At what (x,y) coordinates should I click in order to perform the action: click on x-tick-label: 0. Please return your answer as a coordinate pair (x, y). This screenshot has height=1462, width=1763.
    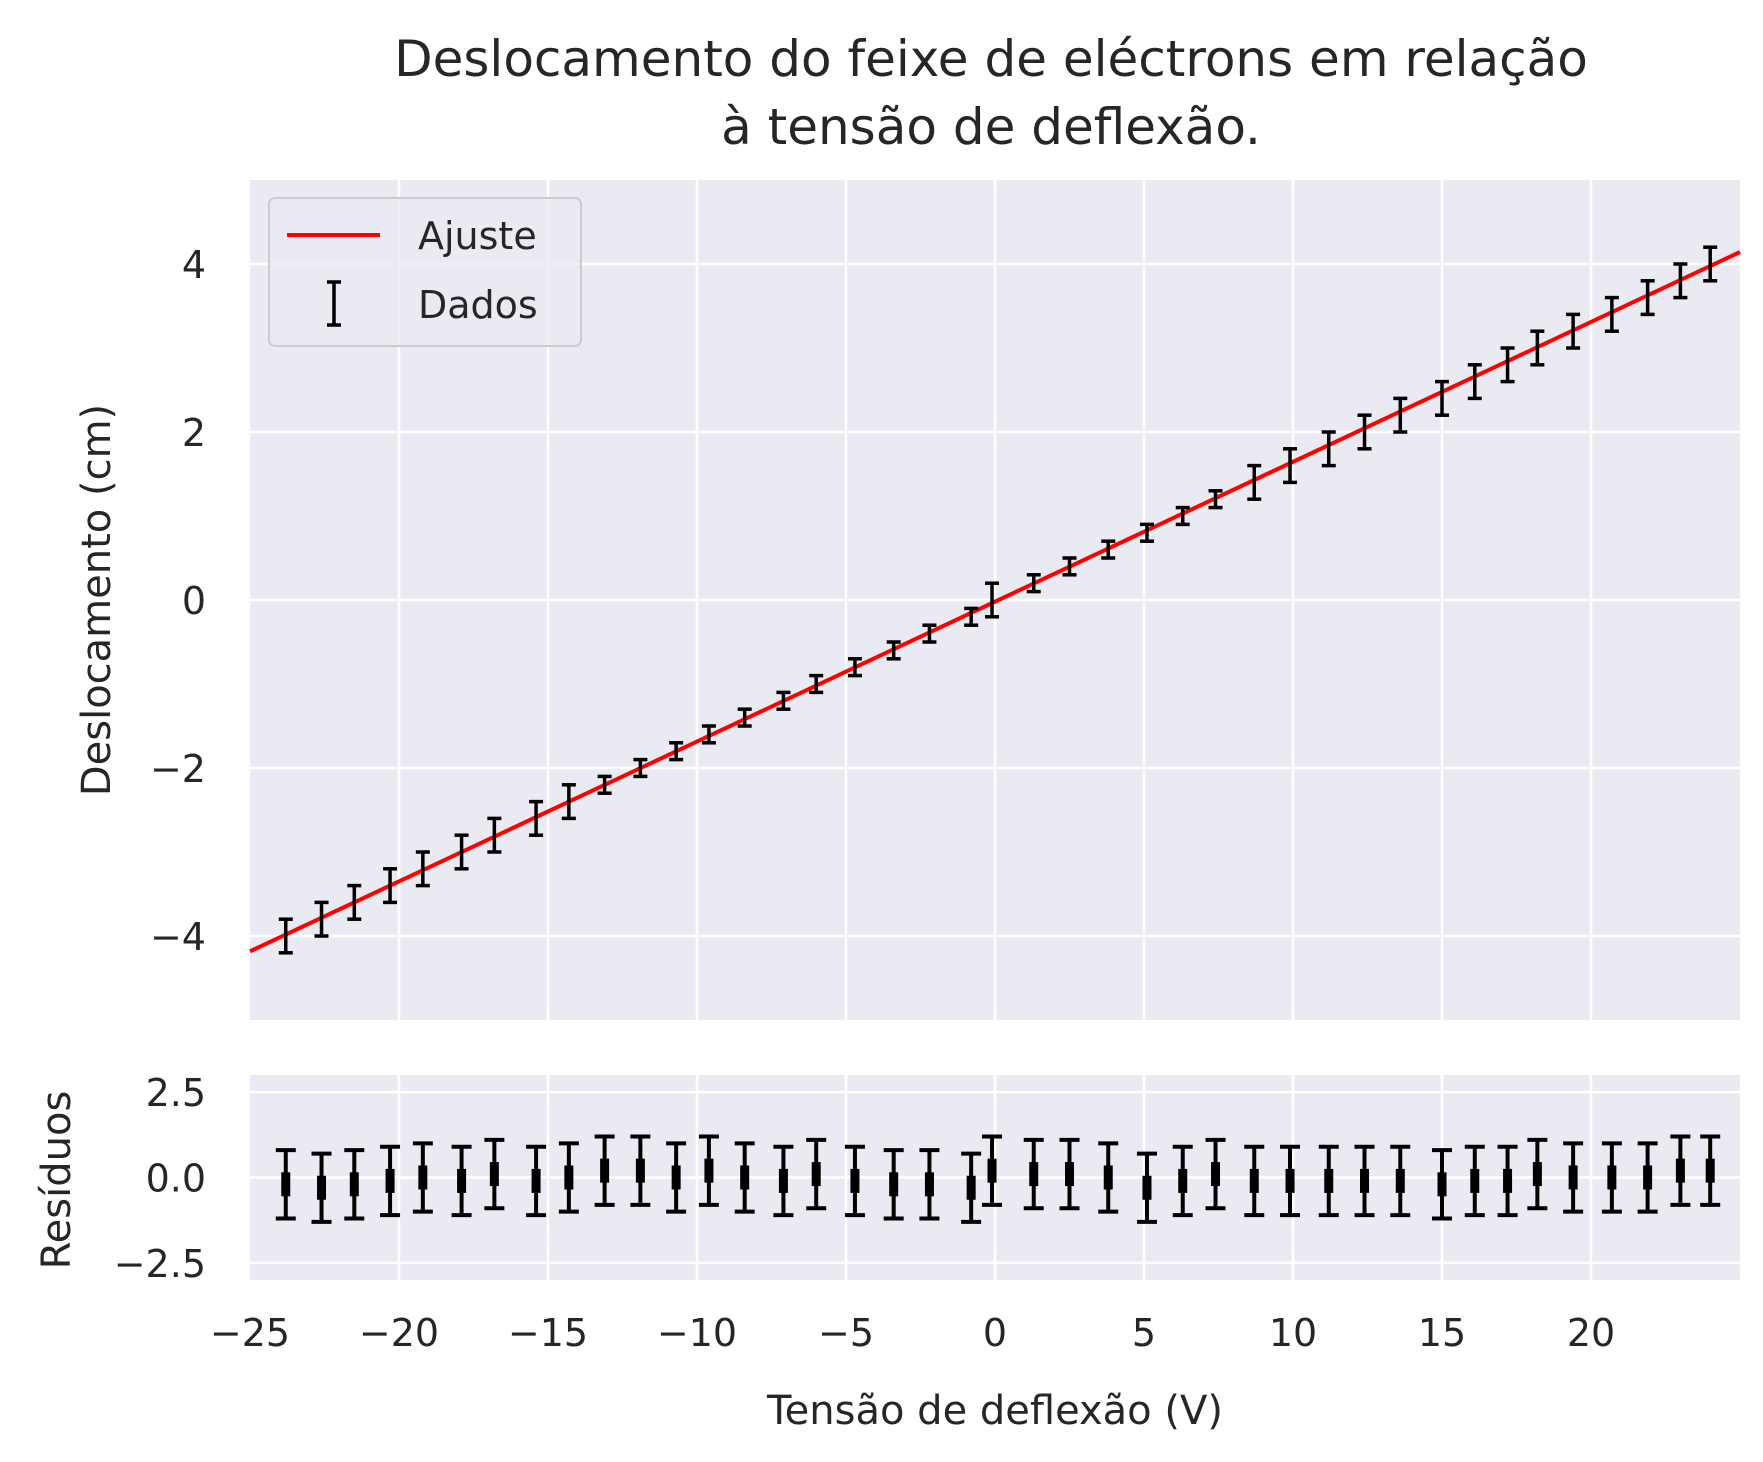
    Looking at the image, I should click on (995, 1333).